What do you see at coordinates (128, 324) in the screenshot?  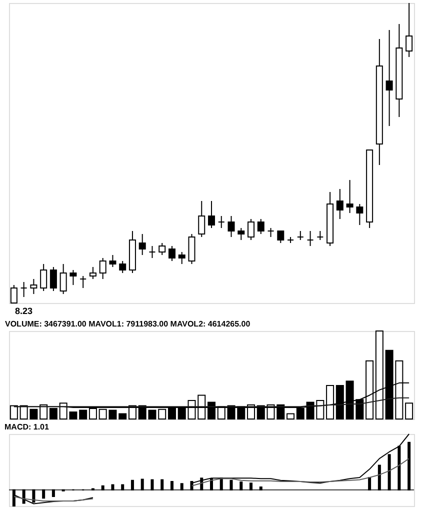 I see `chart-title: VOLUME: 3467391.00 MAVOL1: 7911983.00 MAVOL2: 4614265.00` at bounding box center [128, 324].